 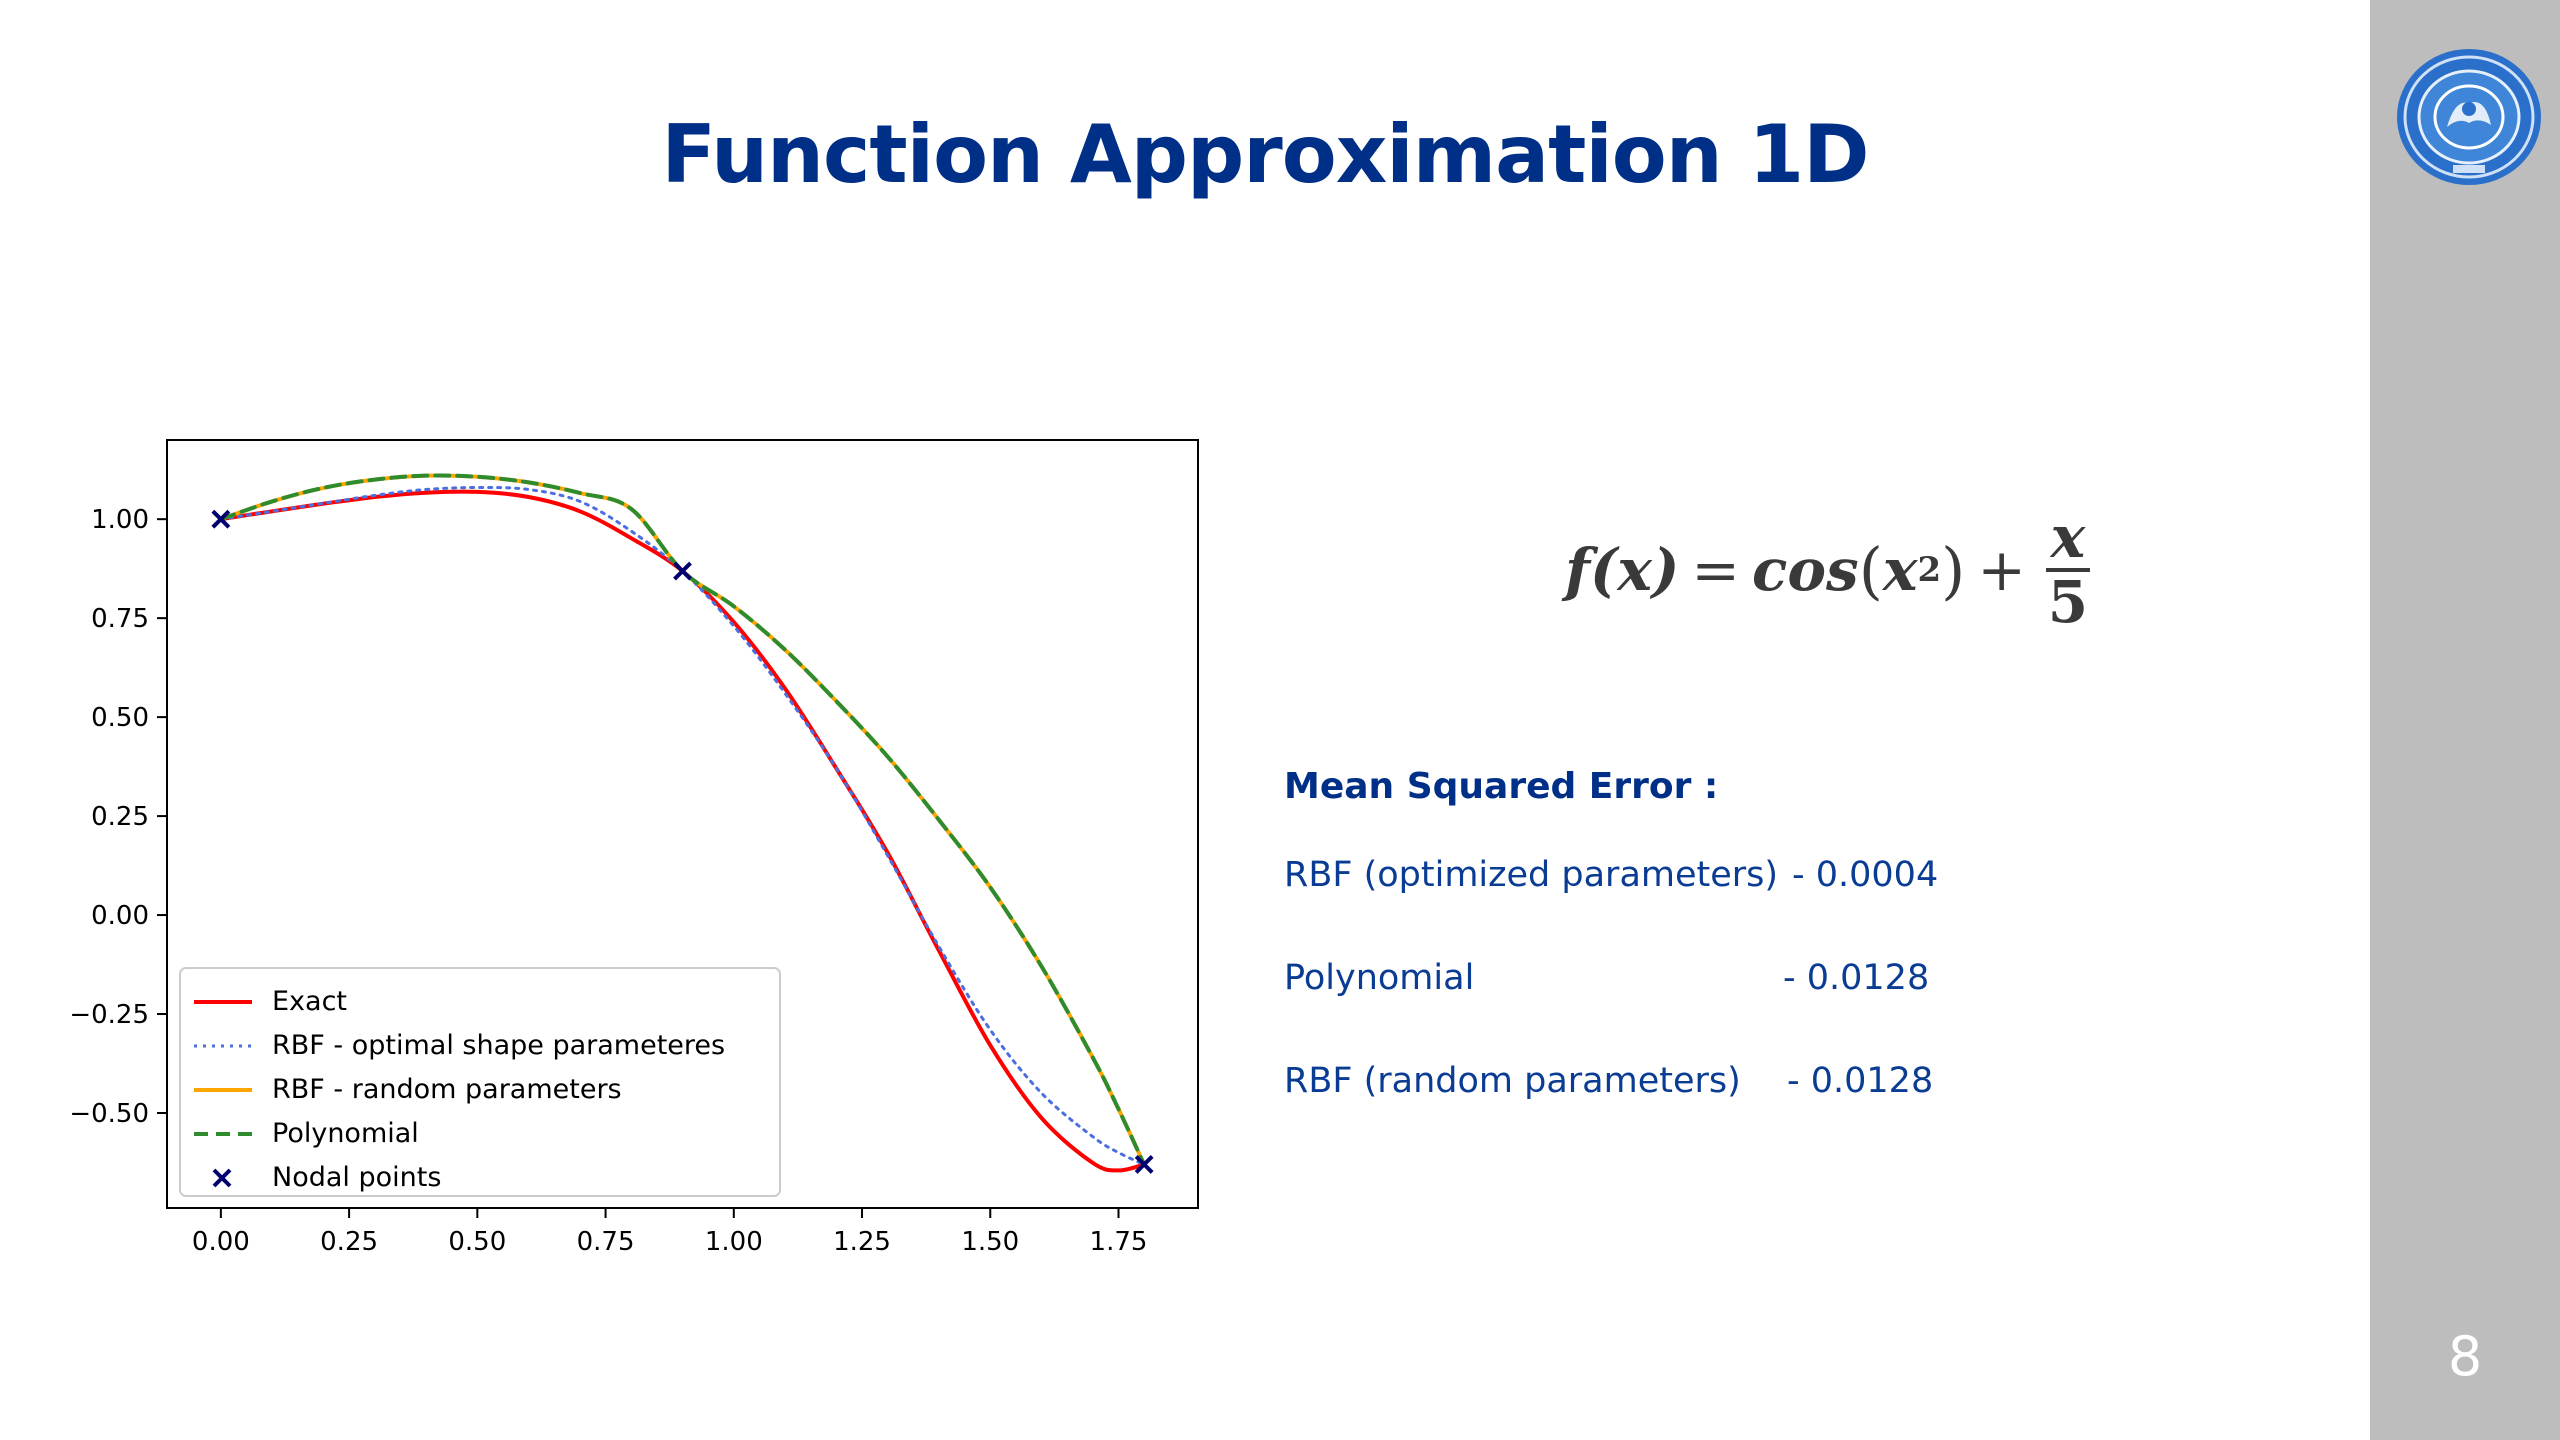 What do you see at coordinates (2465, 1356) in the screenshot?
I see `page-number: 8` at bounding box center [2465, 1356].